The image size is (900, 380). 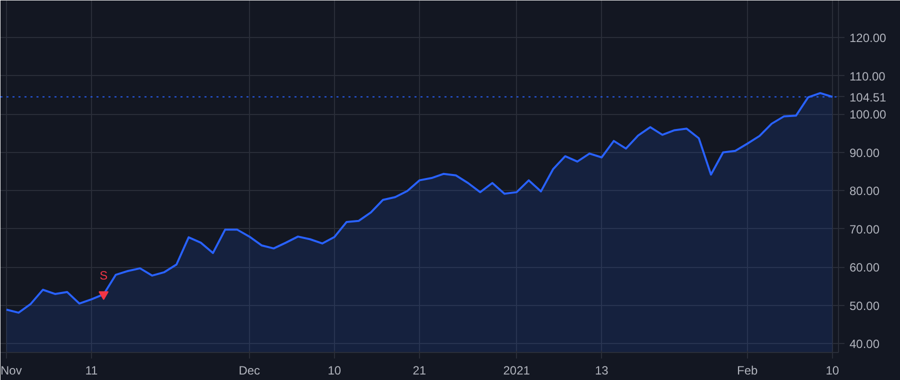 I want to click on y-tick-label: 100.00, so click(x=868, y=115).